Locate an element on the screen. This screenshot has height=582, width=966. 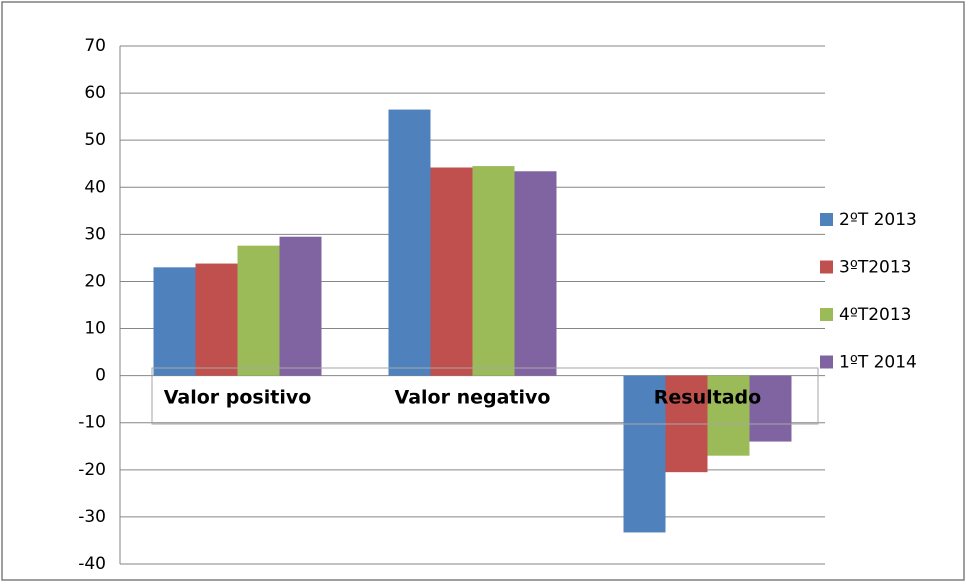
y-tick-label: 60 is located at coordinates (95, 93).